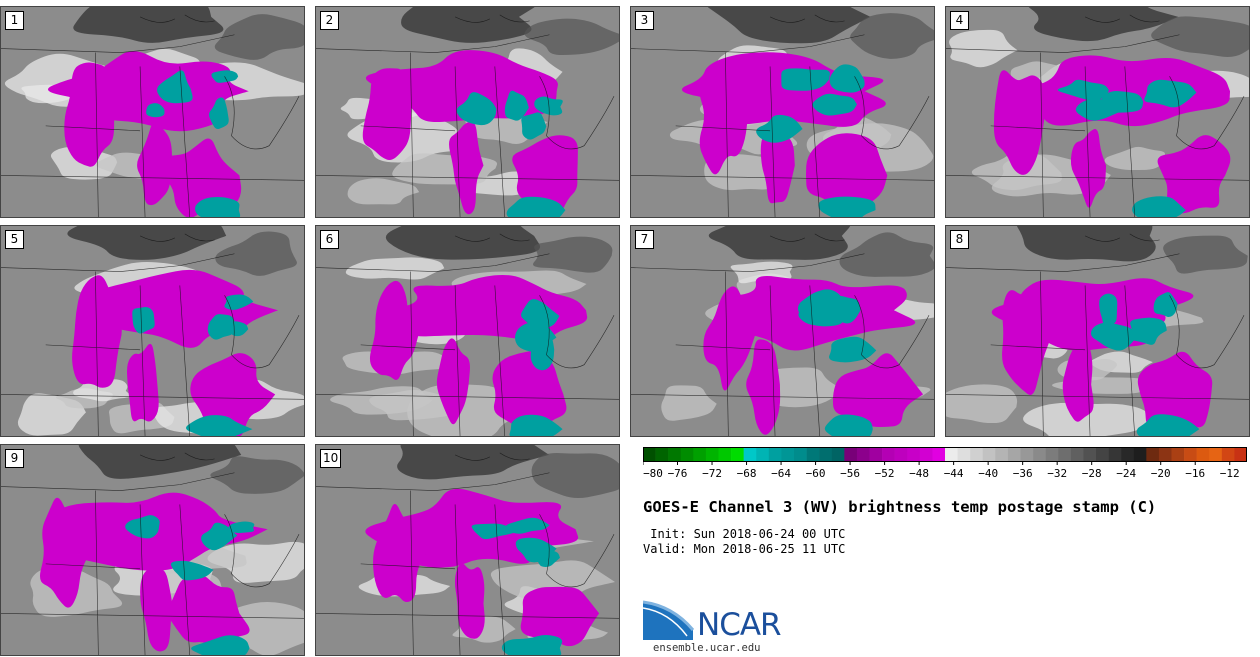 This screenshot has width=1260, height=657. Describe the element at coordinates (954, 473) in the screenshot. I see `colorbar-tick-label: −44` at that location.